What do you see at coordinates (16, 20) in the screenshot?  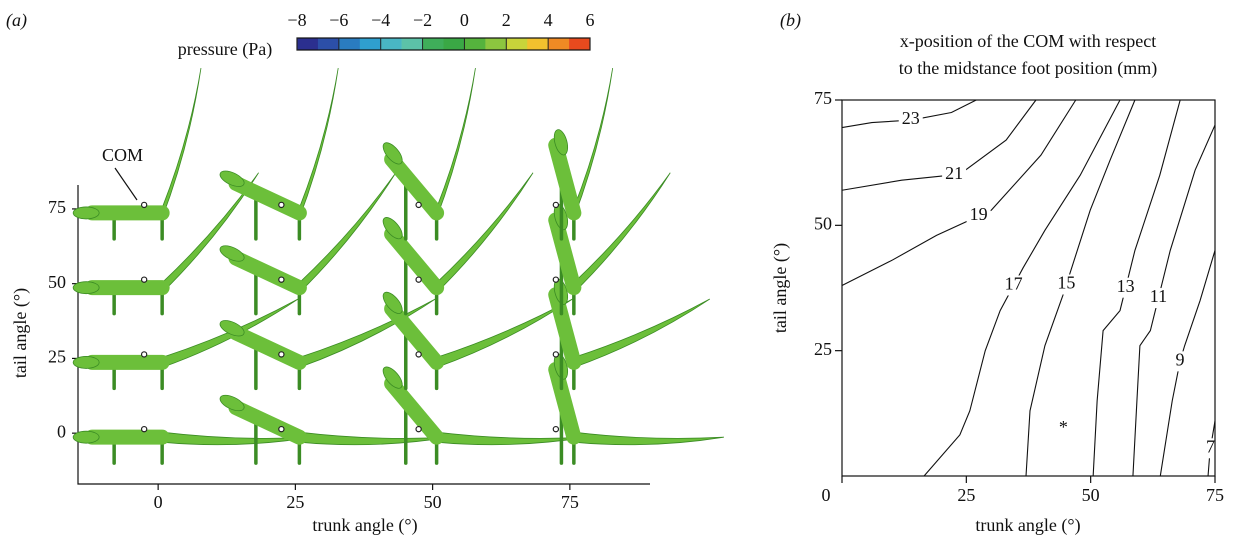 I see `panel-label: (a)` at bounding box center [16, 20].